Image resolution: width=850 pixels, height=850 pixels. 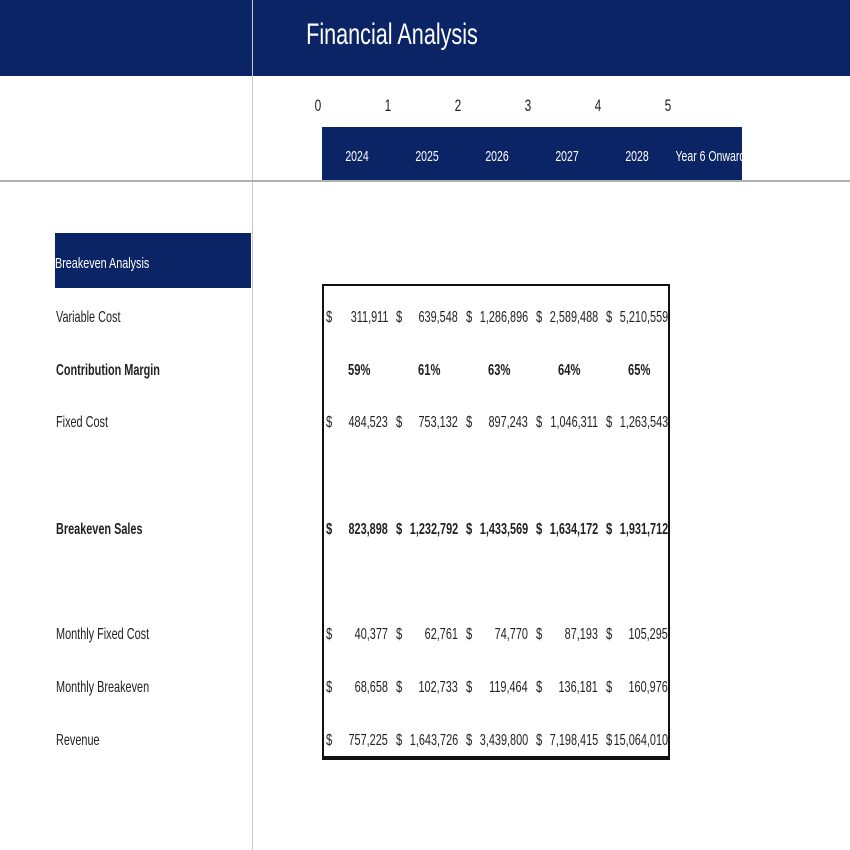 I want to click on cell-value: 1,433,569, so click(x=503, y=529).